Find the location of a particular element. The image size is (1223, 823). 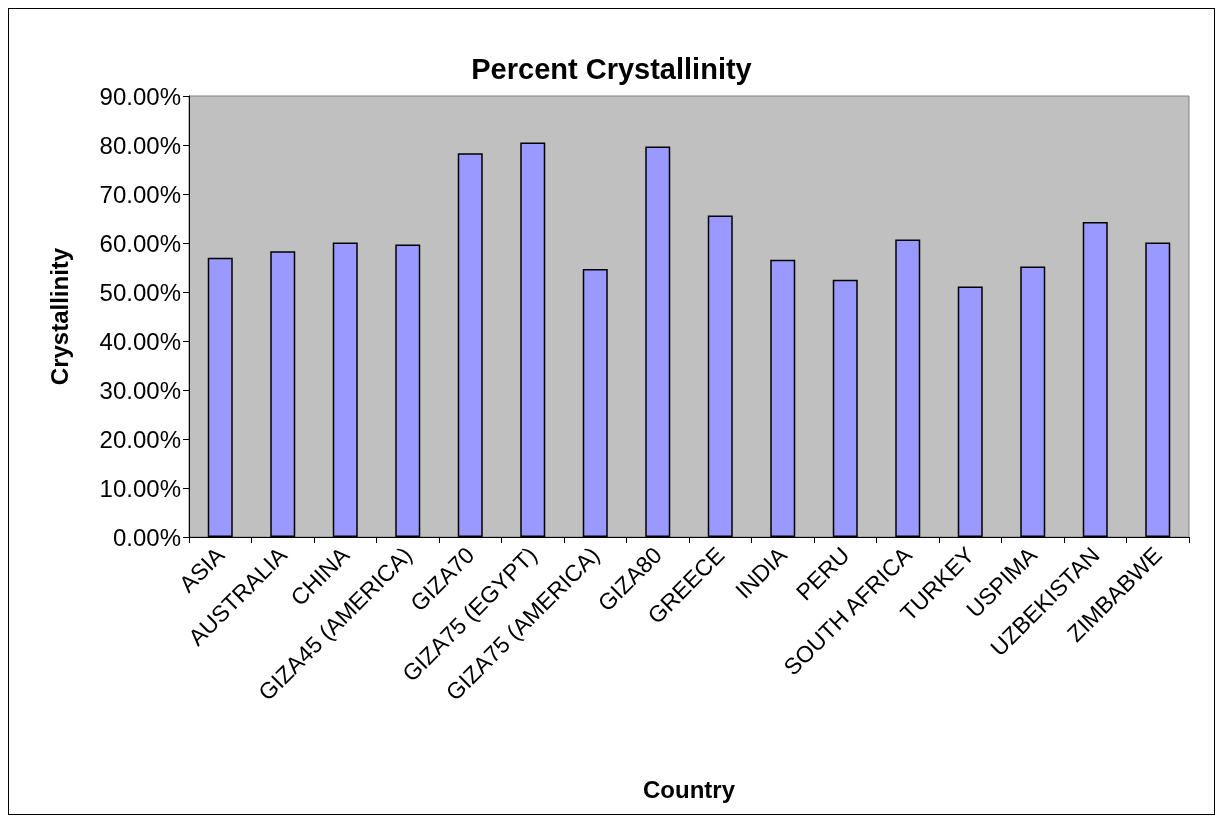

y-tick-label: 70.00% is located at coordinates (140, 194).